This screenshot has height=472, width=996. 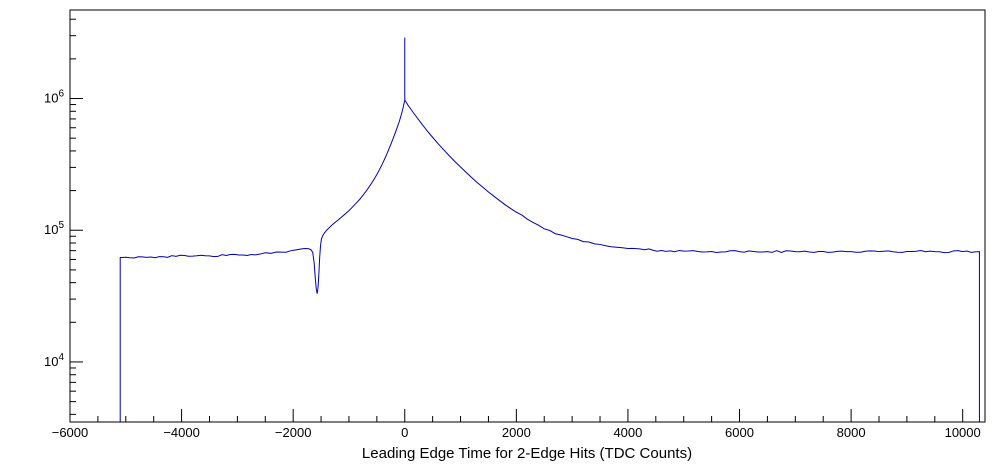 What do you see at coordinates (963, 432) in the screenshot?
I see `x-tick-label: 10000` at bounding box center [963, 432].